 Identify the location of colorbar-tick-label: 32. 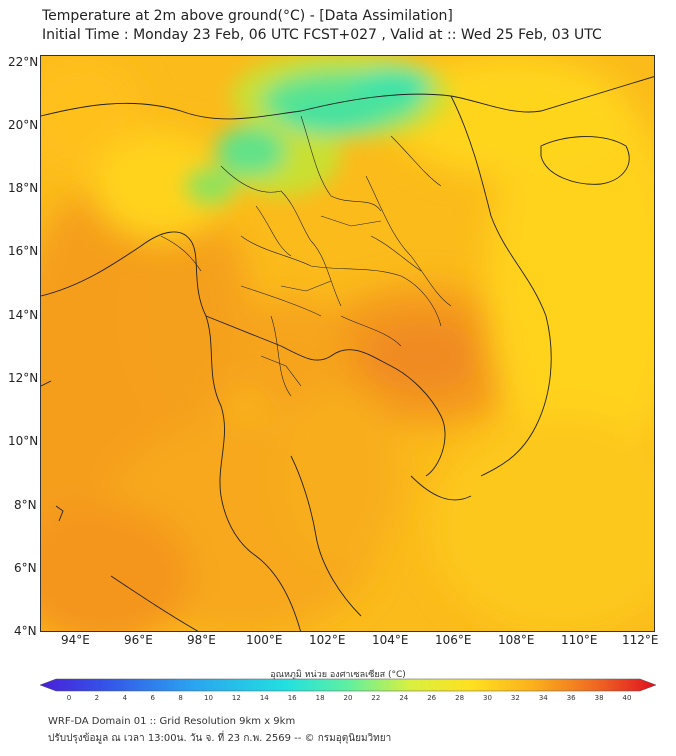
(515, 698).